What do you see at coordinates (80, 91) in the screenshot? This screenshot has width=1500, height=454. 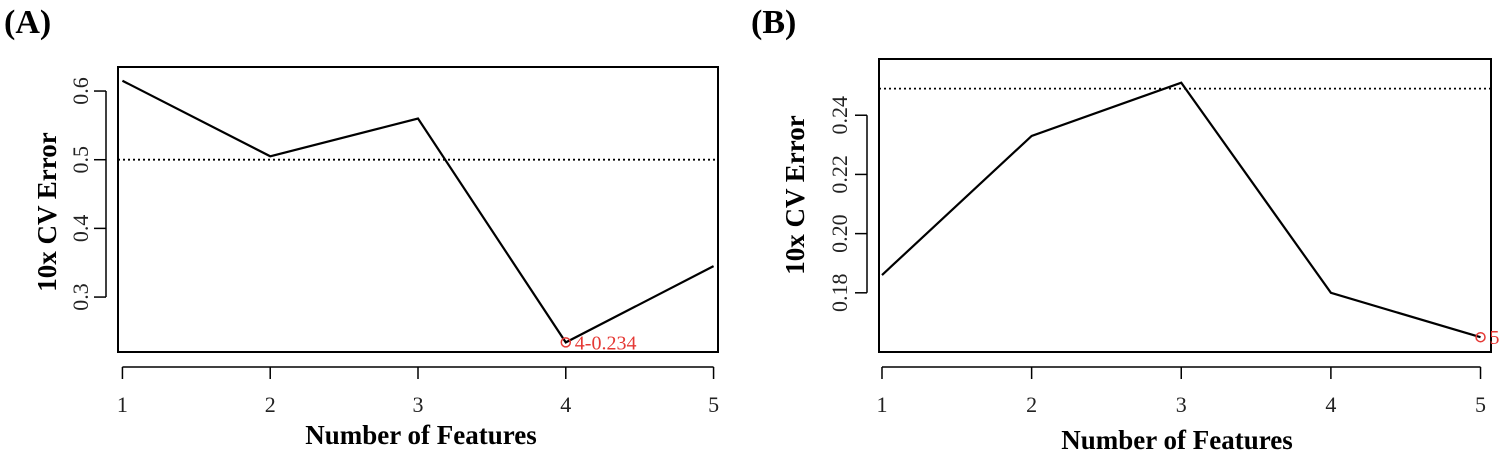 I see `y-tick-label: 0.6` at bounding box center [80, 91].